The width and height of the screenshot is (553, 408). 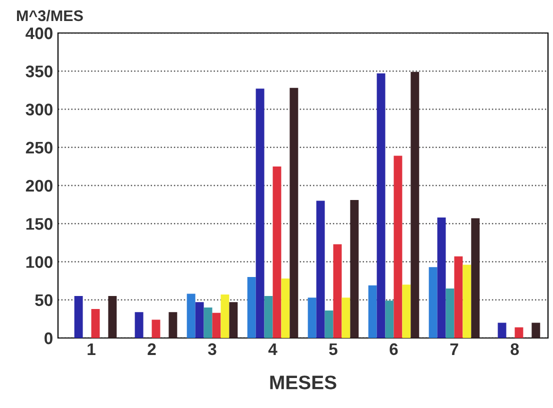 What do you see at coordinates (50, 16) in the screenshot?
I see `y-axis-title: M^3/MES` at bounding box center [50, 16].